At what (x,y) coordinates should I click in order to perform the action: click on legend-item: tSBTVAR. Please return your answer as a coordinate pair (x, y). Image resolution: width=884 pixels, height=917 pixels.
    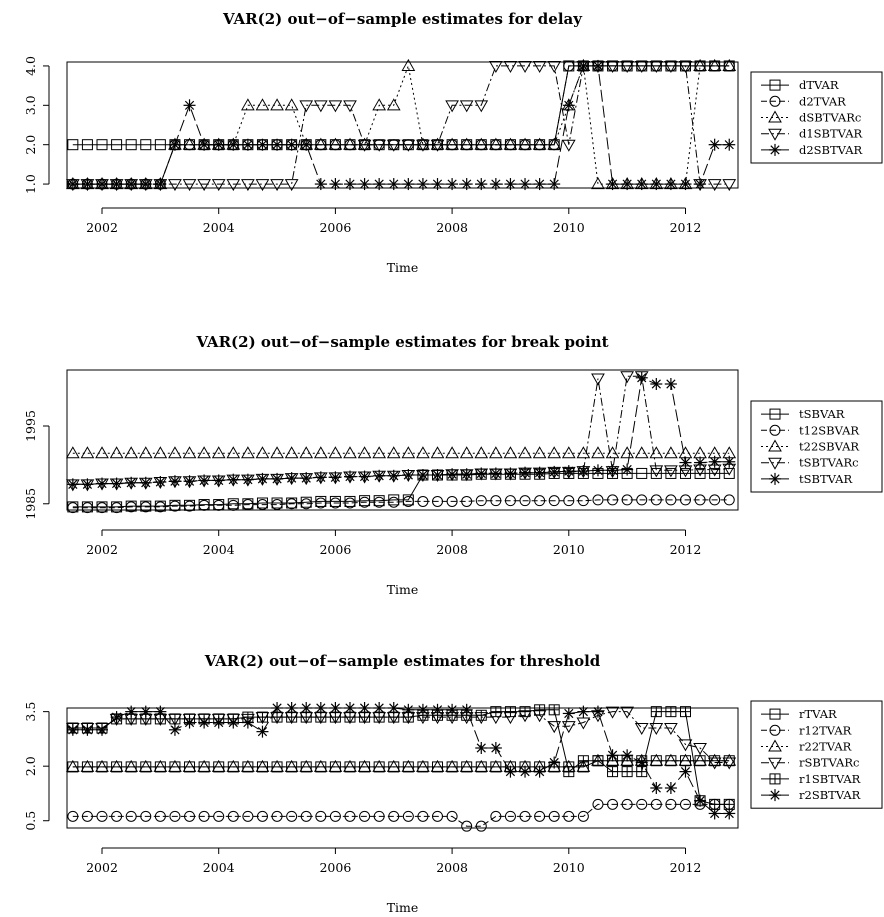
    Looking at the image, I should click on (806, 479).